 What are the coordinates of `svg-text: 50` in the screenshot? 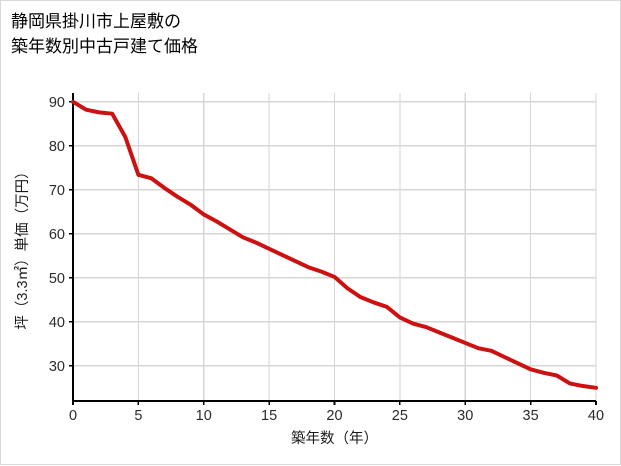 It's located at (57, 279).